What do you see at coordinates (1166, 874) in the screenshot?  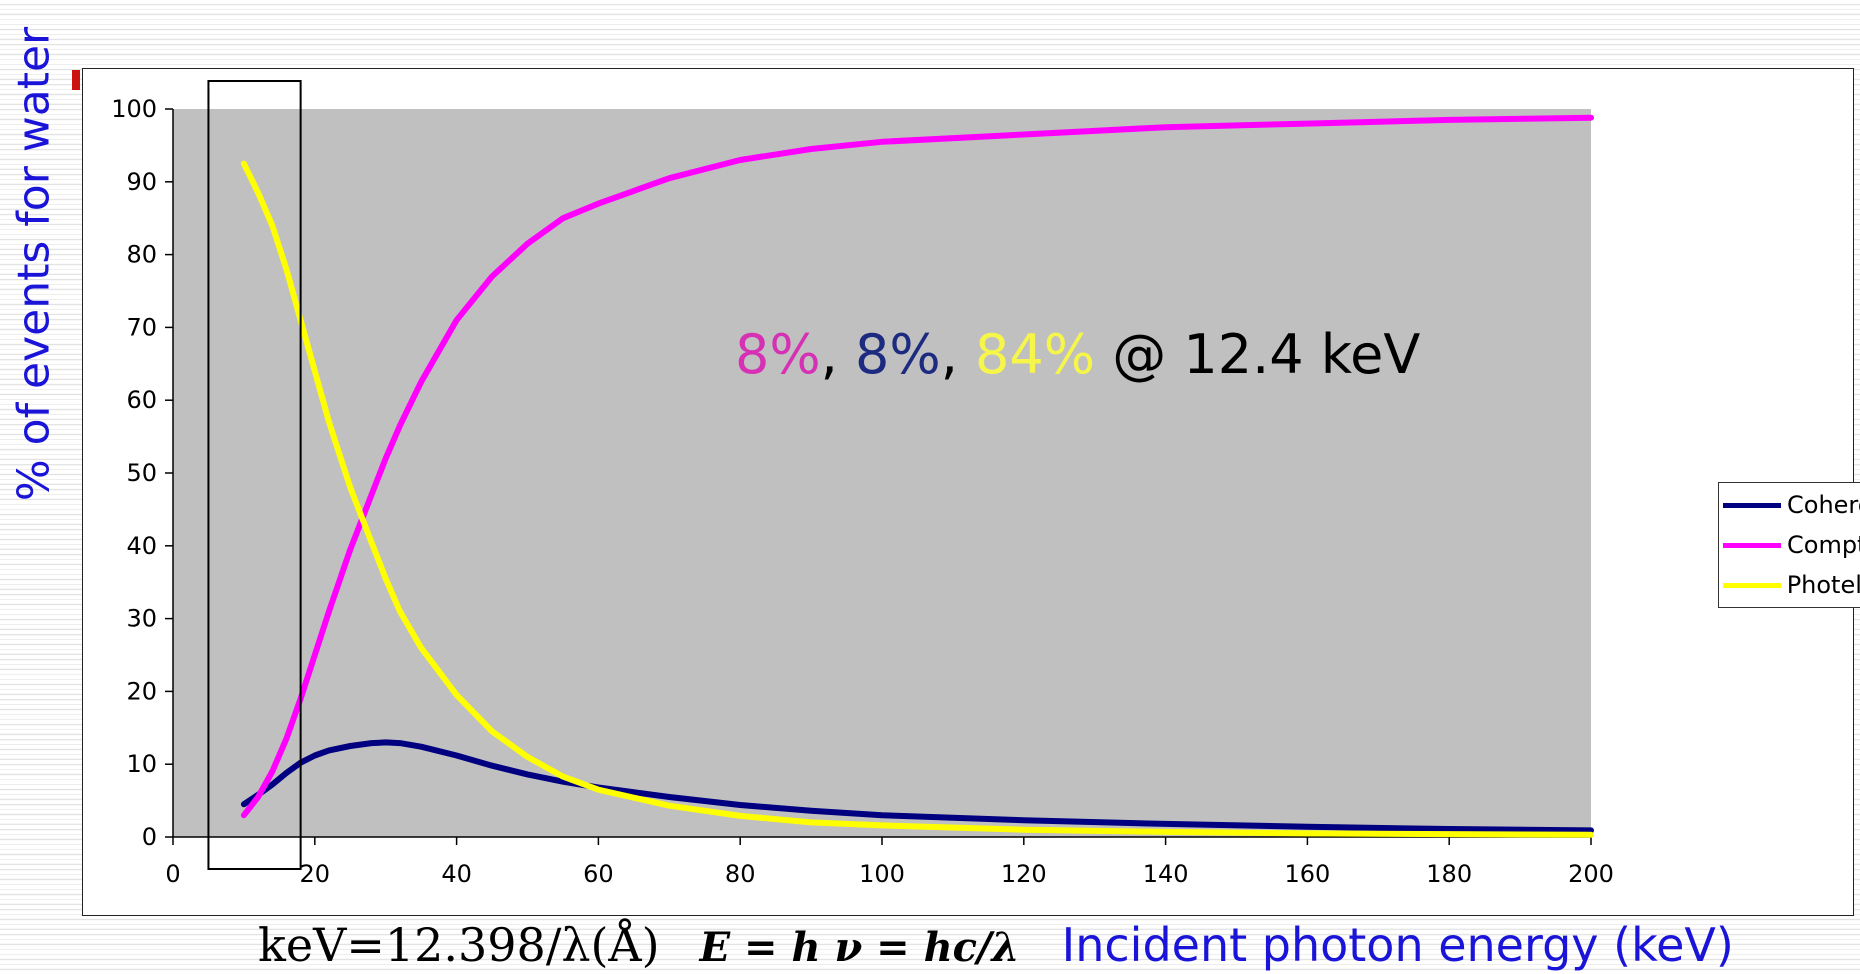 I see `x-tick-label: 140` at bounding box center [1166, 874].